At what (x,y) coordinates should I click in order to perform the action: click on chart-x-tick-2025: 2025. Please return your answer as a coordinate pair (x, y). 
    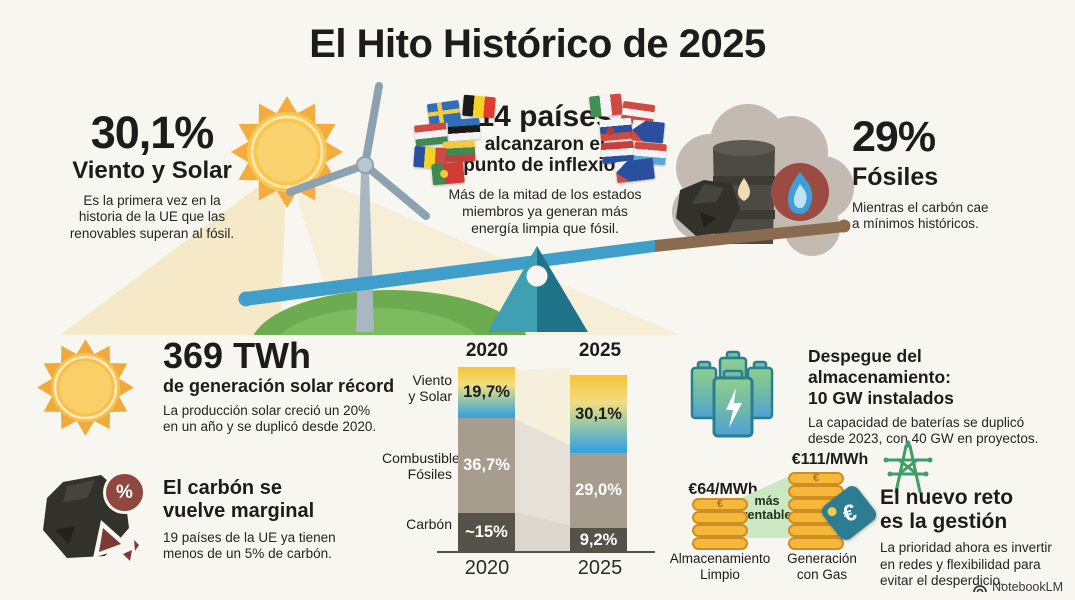
    Looking at the image, I should click on (600, 568).